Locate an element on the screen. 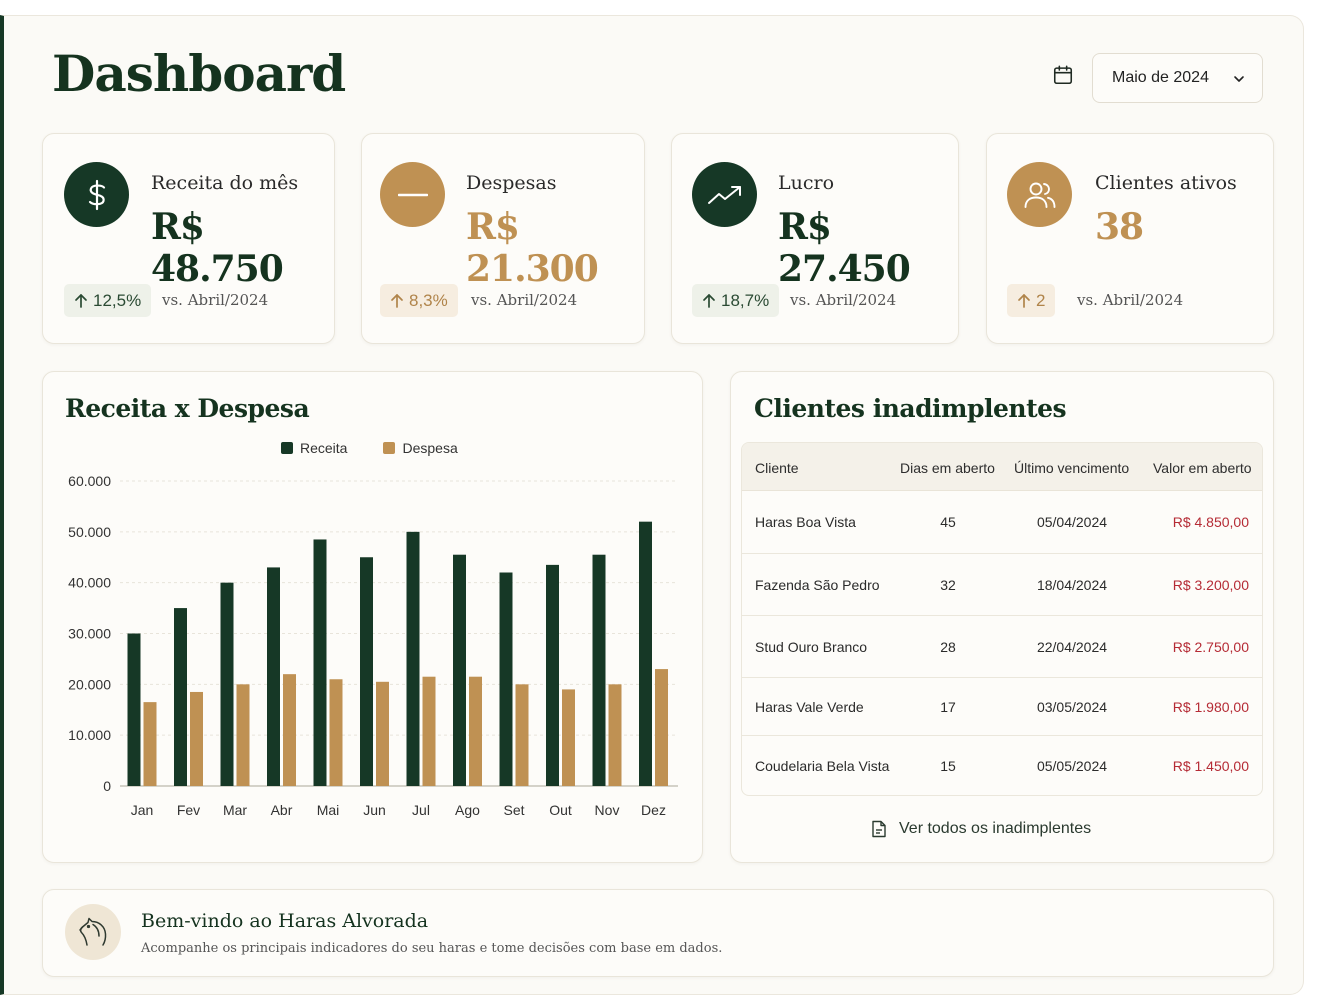  kpi-card-despesas: Despesas R$ 21.300 8,3% vs. Abril/2024 is located at coordinates (503, 238).